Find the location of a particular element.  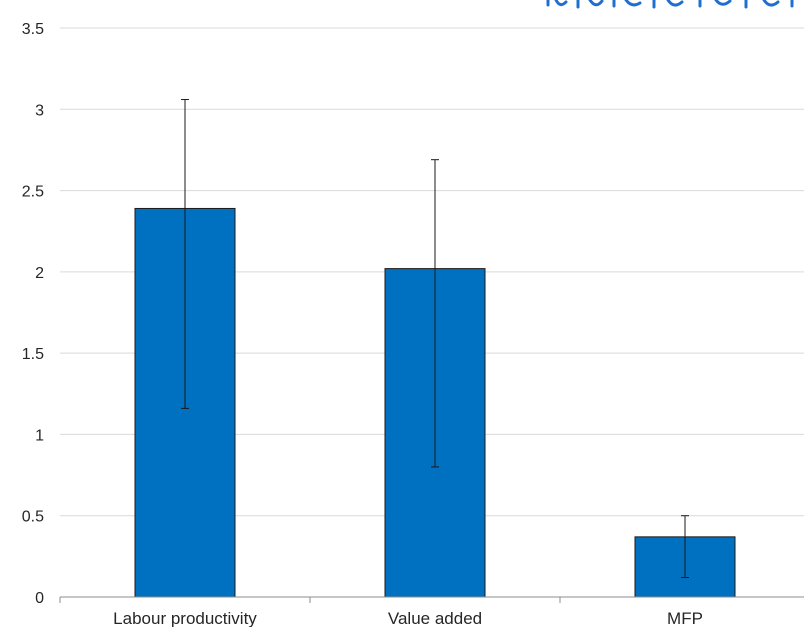

y-tick-labels: 0 0.5 1 1.5 2 2.5 3 3.5 is located at coordinates (33, 314).